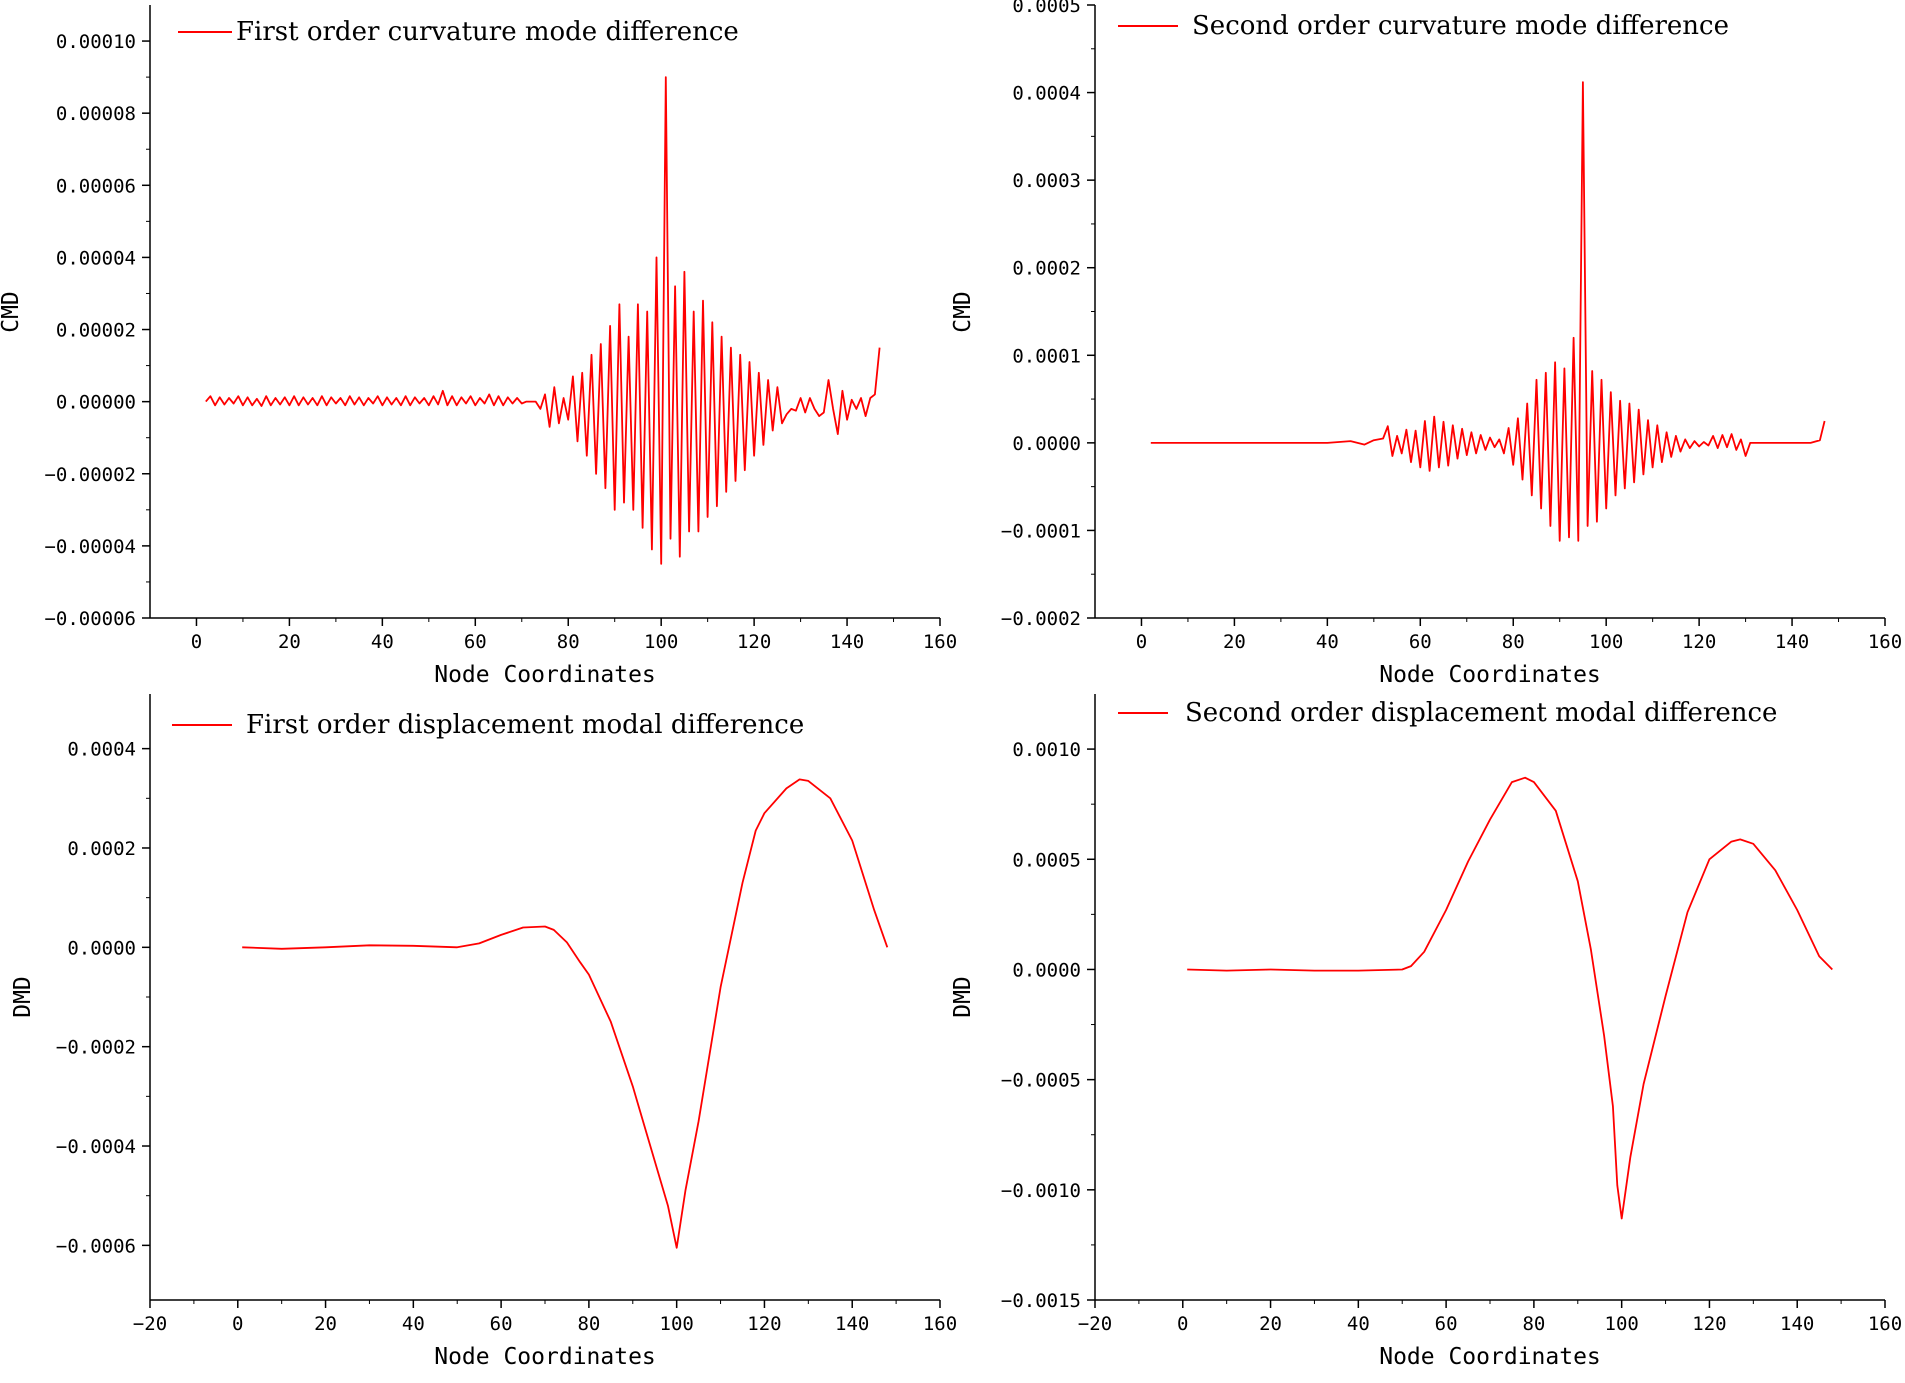 The image size is (1905, 1383). Describe the element at coordinates (1460, 26) in the screenshot. I see `legend-label: Second order curvature mode difference` at that location.